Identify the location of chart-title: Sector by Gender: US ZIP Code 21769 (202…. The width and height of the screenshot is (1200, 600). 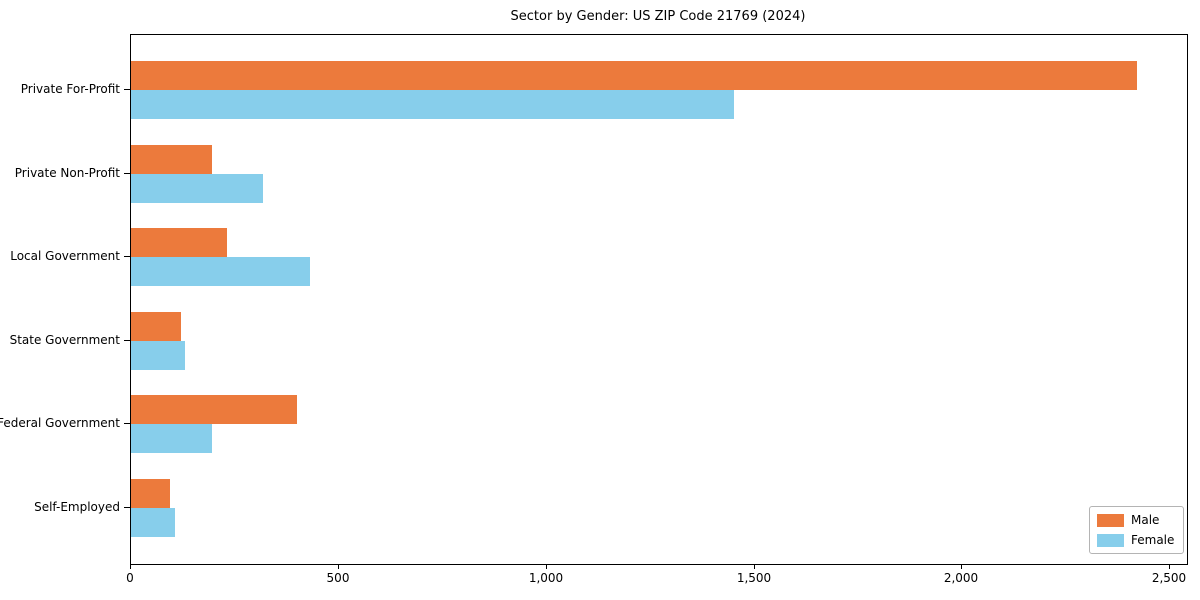
(658, 16).